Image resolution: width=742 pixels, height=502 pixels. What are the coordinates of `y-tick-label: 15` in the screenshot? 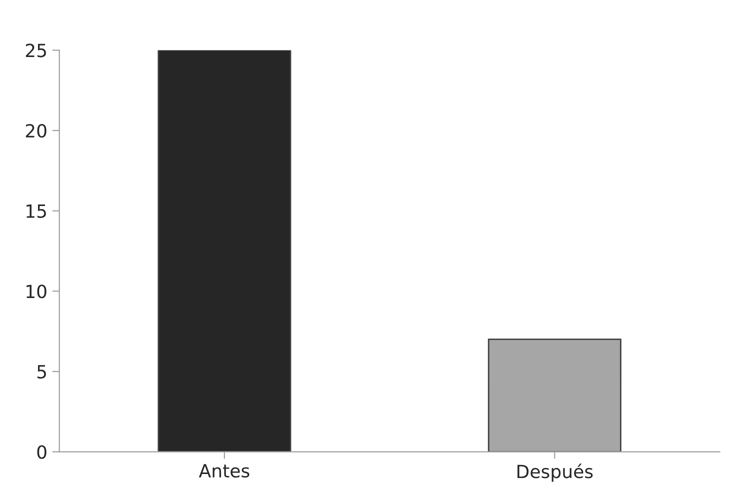 It's located at (36, 211).